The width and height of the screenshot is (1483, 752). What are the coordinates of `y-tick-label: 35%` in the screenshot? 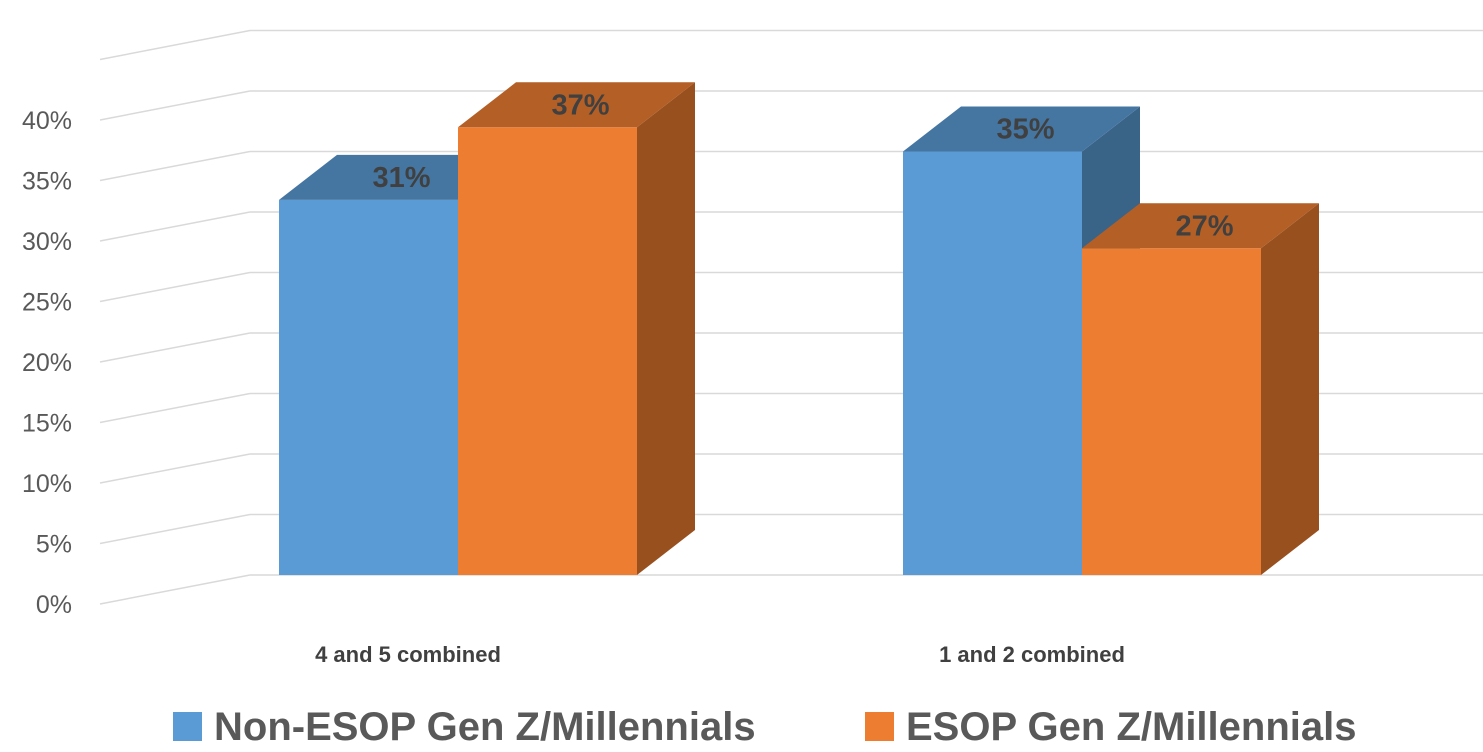 It's located at (47, 182).